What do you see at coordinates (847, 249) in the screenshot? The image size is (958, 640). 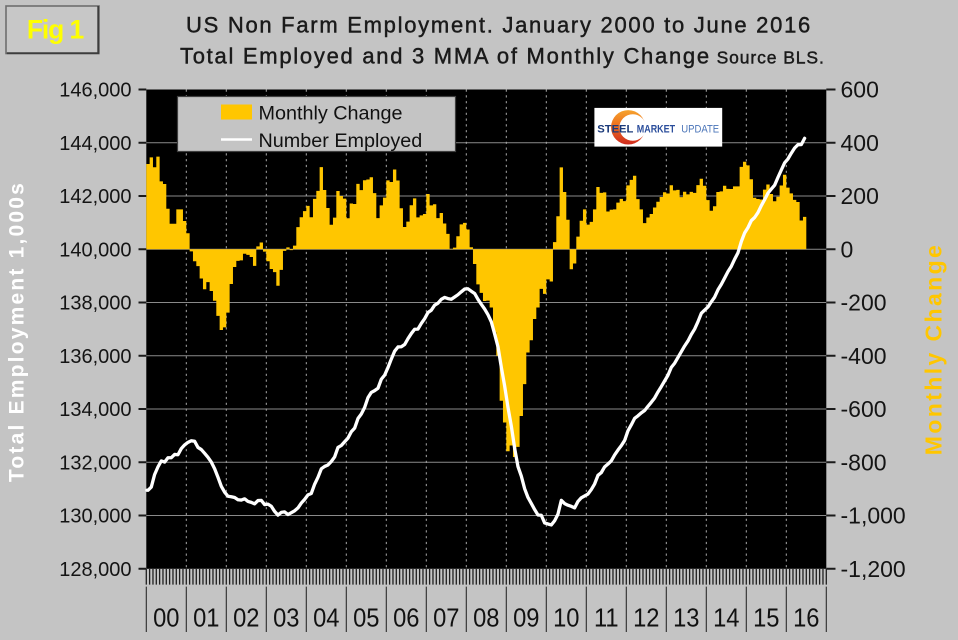 I see `svg-text: 0` at bounding box center [847, 249].